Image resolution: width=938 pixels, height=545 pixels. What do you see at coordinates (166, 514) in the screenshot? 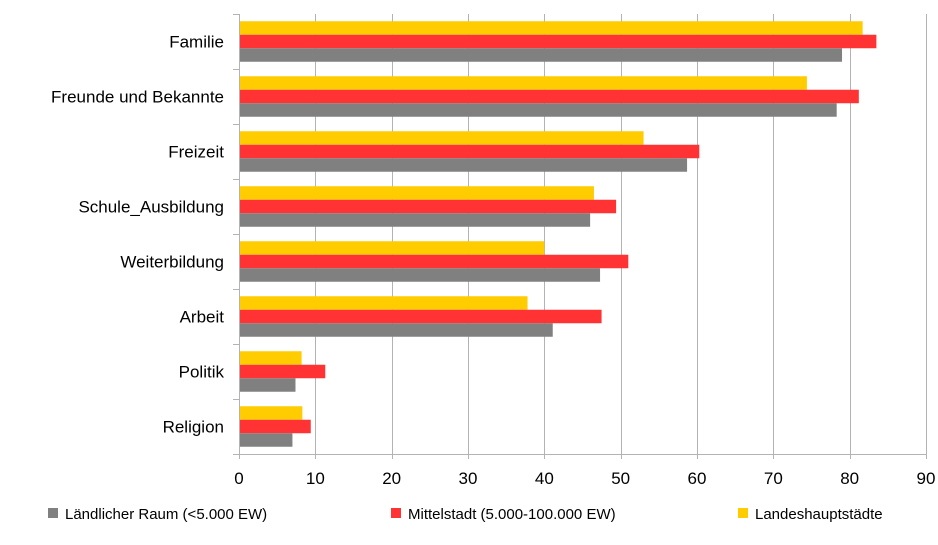
I see `legend-label: Ländlicher Raum (<5.000 EW)` at bounding box center [166, 514].